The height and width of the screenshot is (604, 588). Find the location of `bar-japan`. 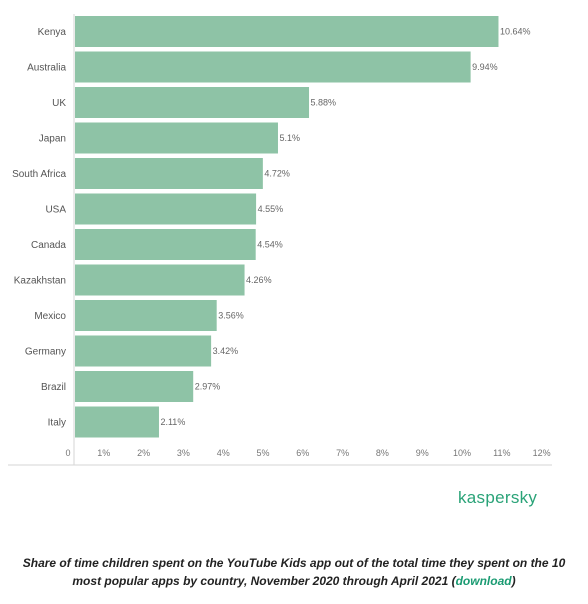

bar-japan is located at coordinates (176, 138).